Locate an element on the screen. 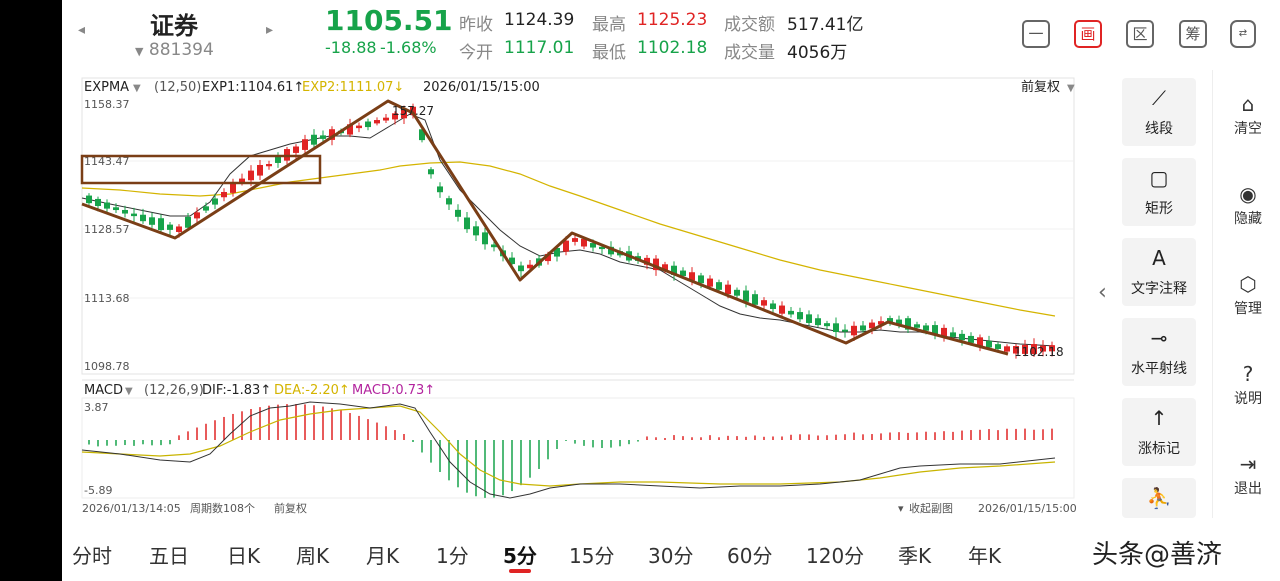 Image resolution: width=1280 pixels, height=581 pixels. high-value: 1125.23 is located at coordinates (672, 20).